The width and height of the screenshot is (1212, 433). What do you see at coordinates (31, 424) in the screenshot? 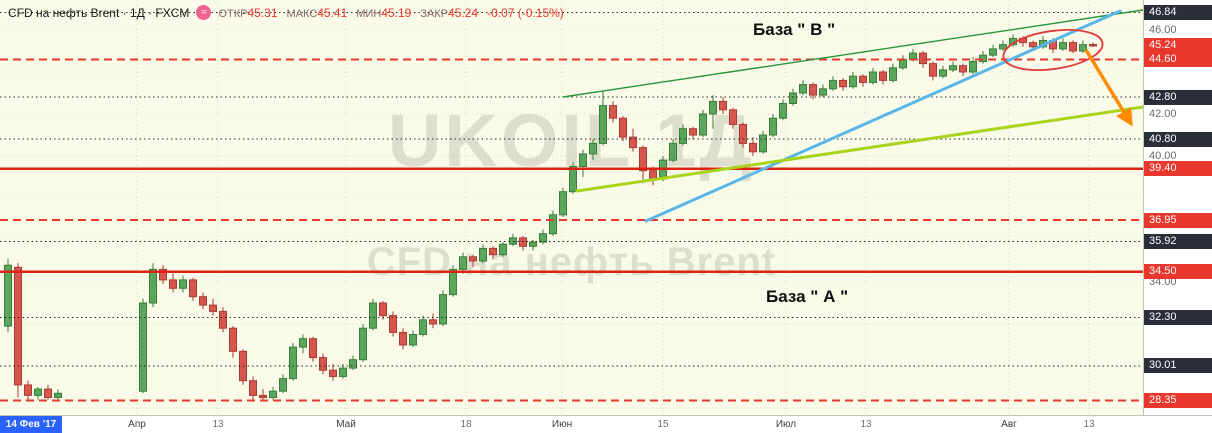
I see `start-date-label: 14 Фев '17` at bounding box center [31, 424].